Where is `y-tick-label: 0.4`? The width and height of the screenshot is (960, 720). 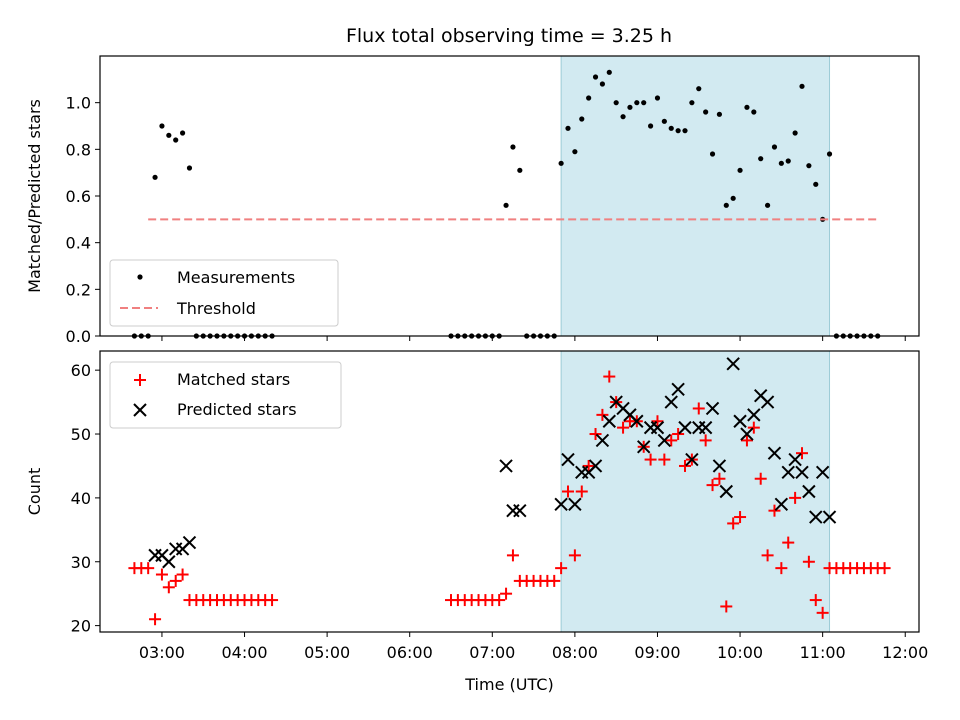 y-tick-label: 0.4 is located at coordinates (78, 243).